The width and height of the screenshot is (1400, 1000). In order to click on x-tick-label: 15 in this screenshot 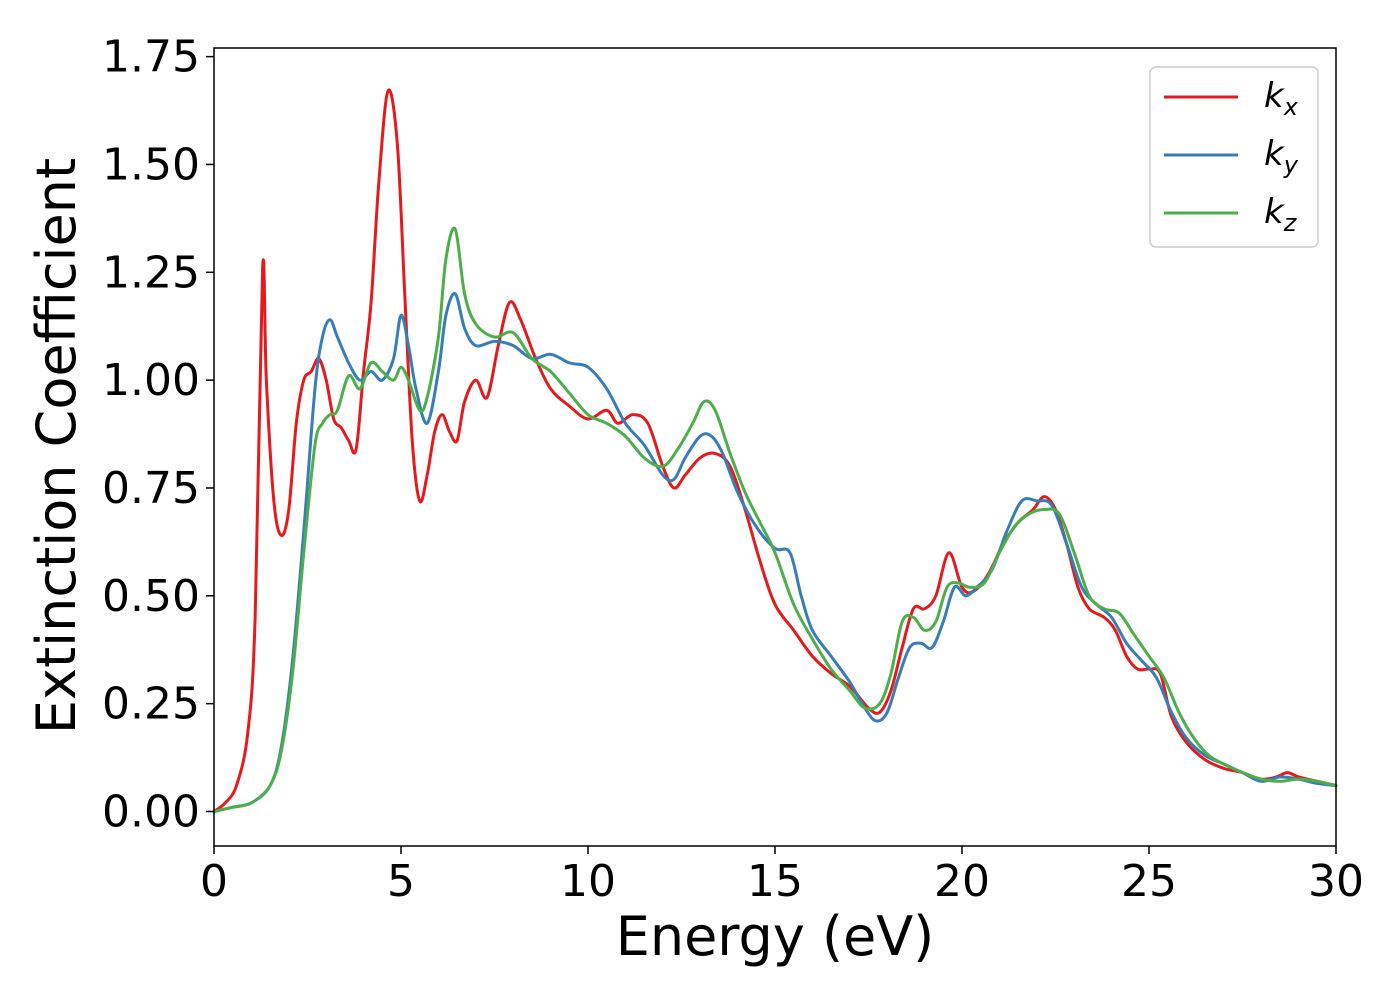, I will do `click(775, 881)`.